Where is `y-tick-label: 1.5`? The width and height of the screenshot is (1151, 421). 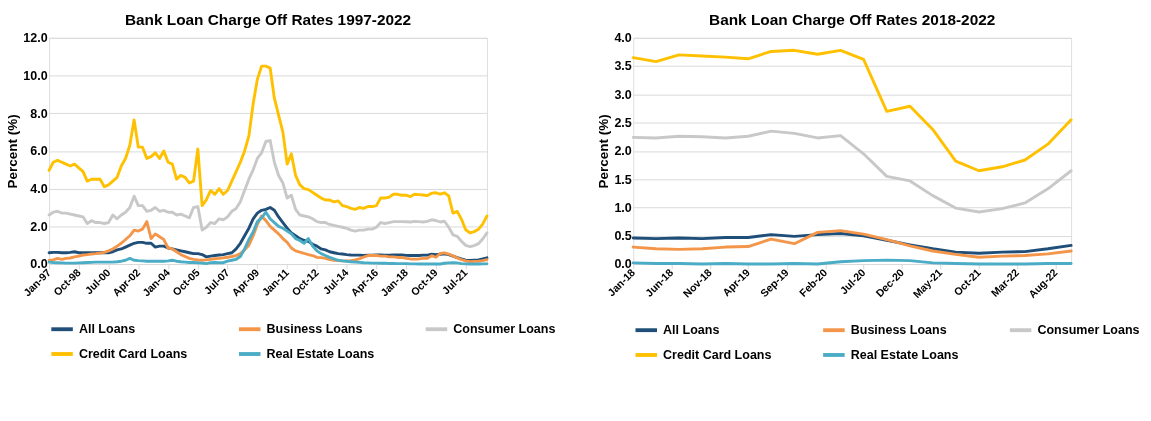 y-tick-label: 1.5 is located at coordinates (623, 179).